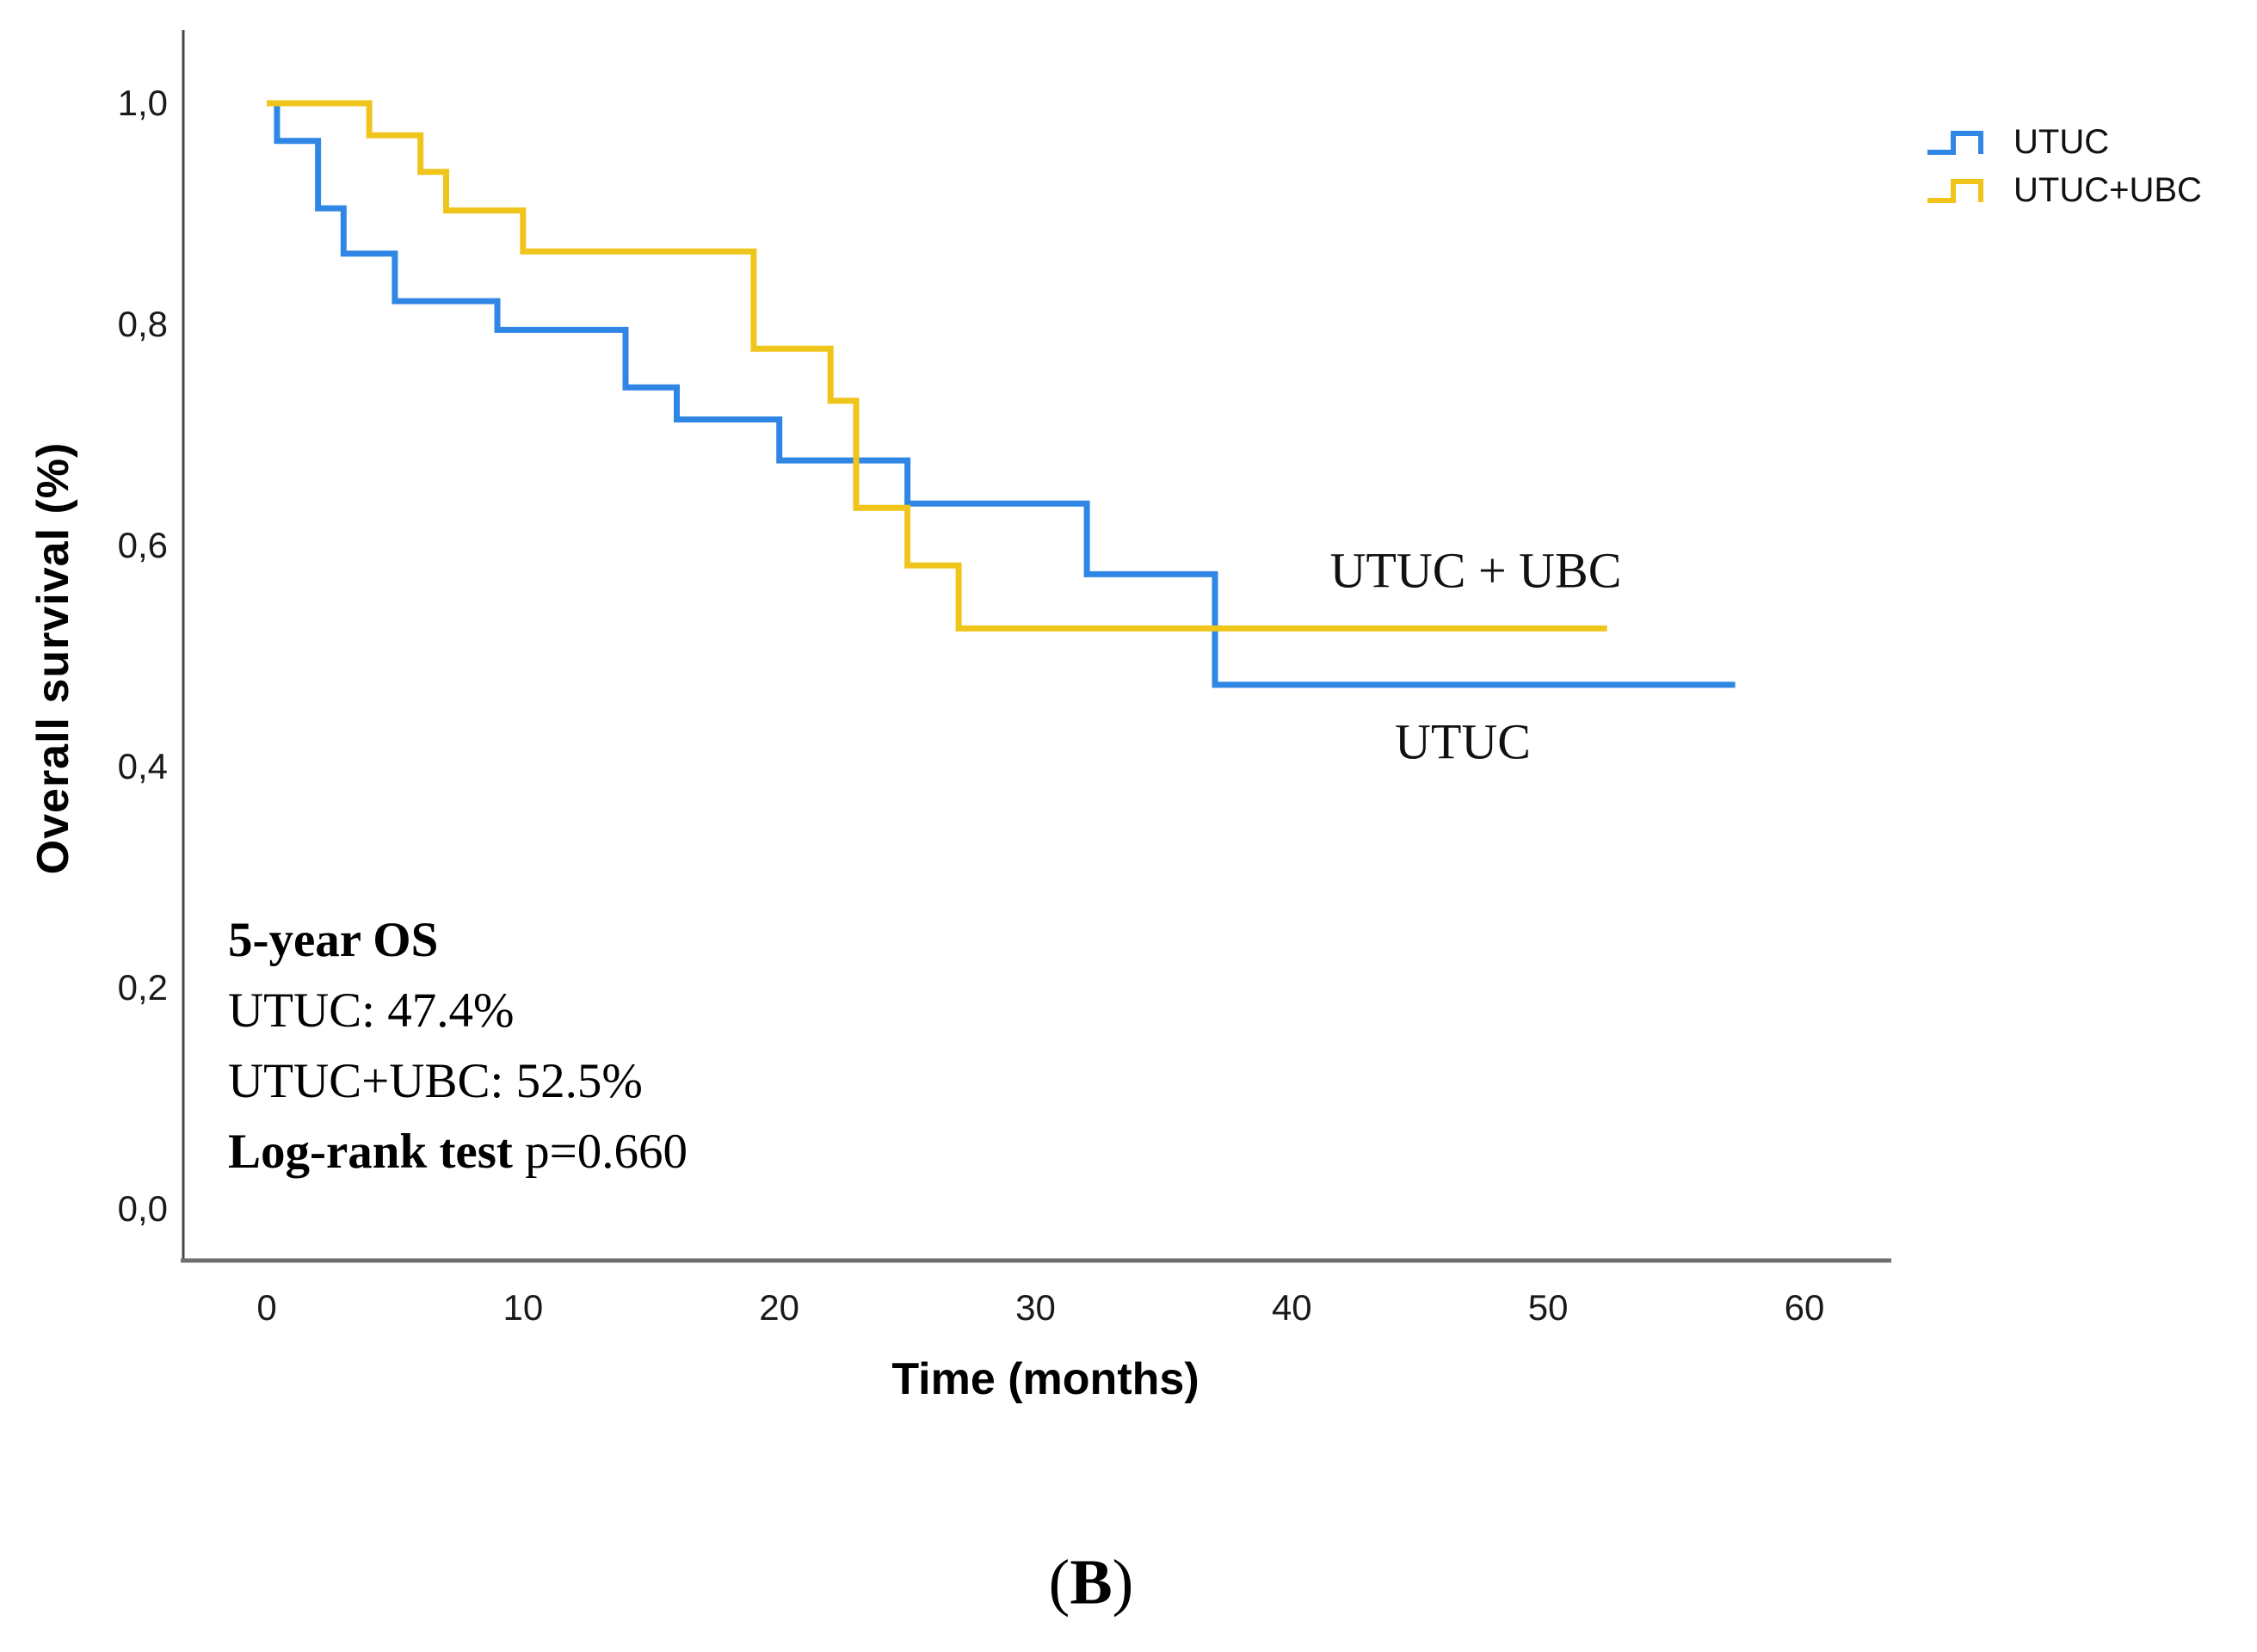  I want to click on x-tick-40: 40, so click(1291, 1307).